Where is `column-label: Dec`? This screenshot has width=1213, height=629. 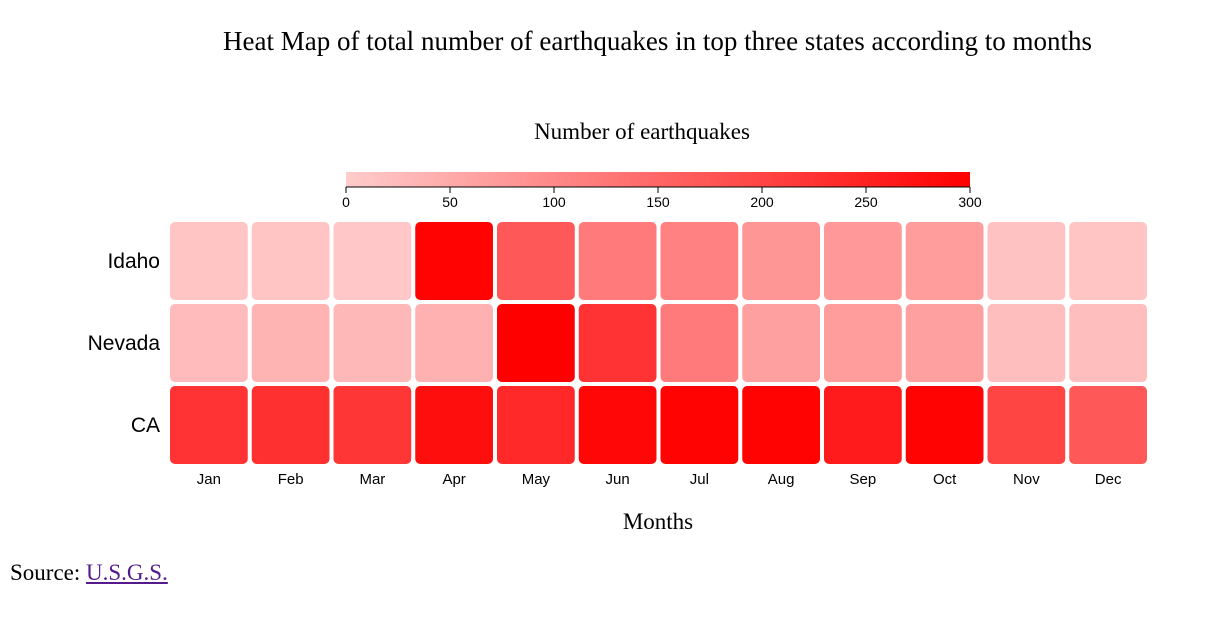 column-label: Dec is located at coordinates (1108, 479).